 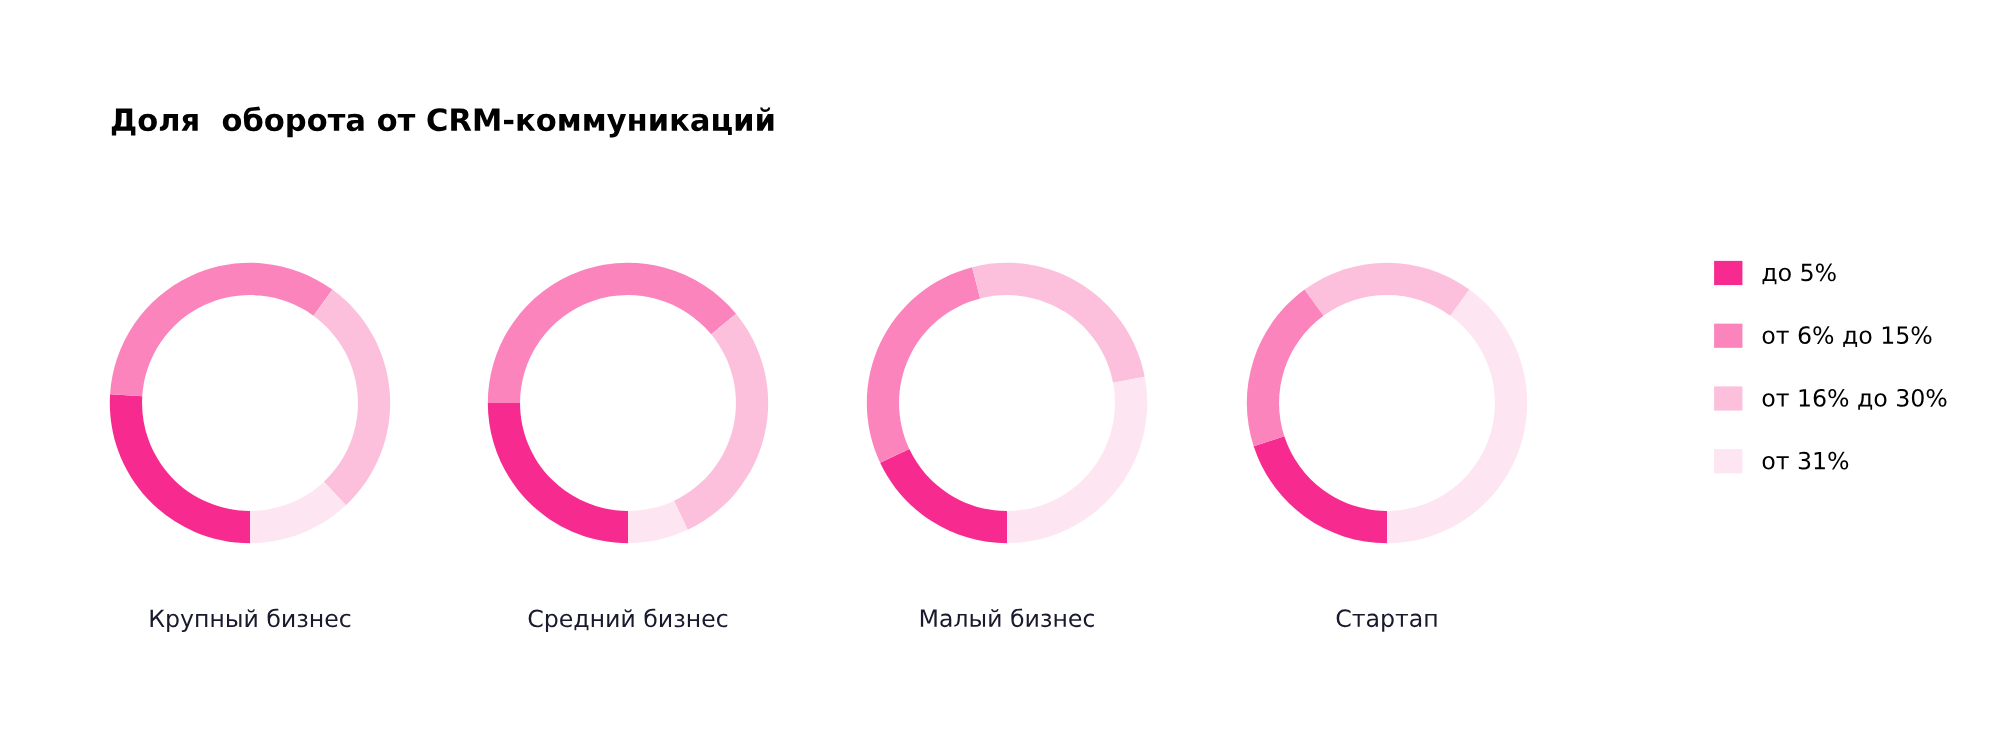 What do you see at coordinates (442, 122) in the screenshot?
I see `chart-title: Доля оборота от CRM-коммуникаций` at bounding box center [442, 122].